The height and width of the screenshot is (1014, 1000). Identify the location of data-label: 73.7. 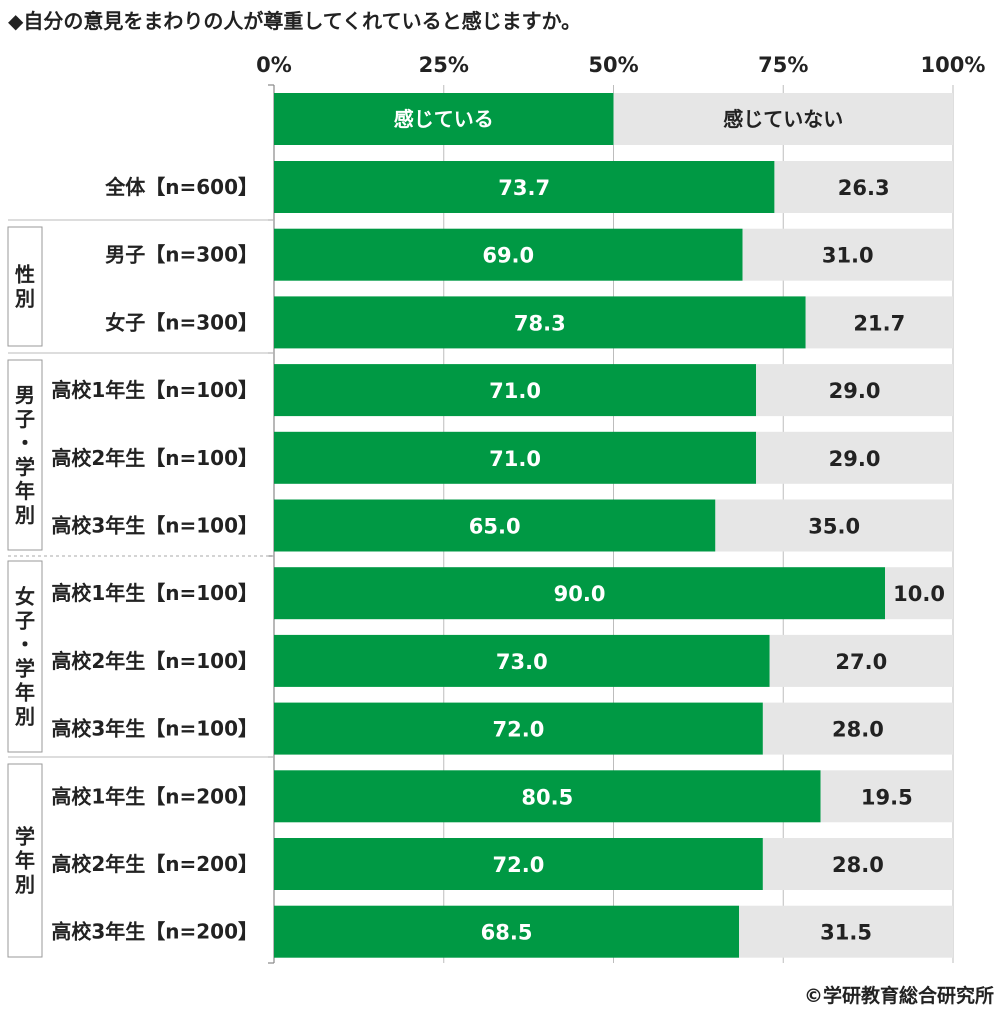
(524, 188).